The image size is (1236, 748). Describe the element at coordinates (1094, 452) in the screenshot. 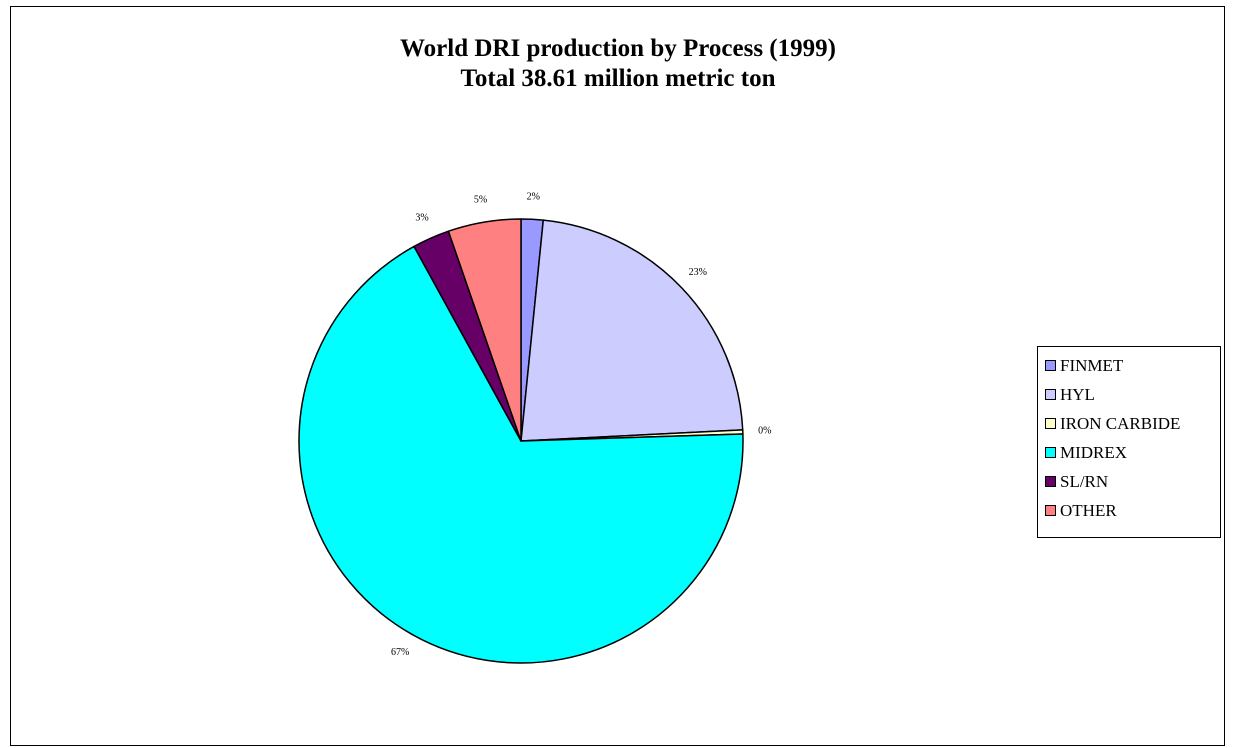

I see `legend-label-midrex: MIDREX` at that location.